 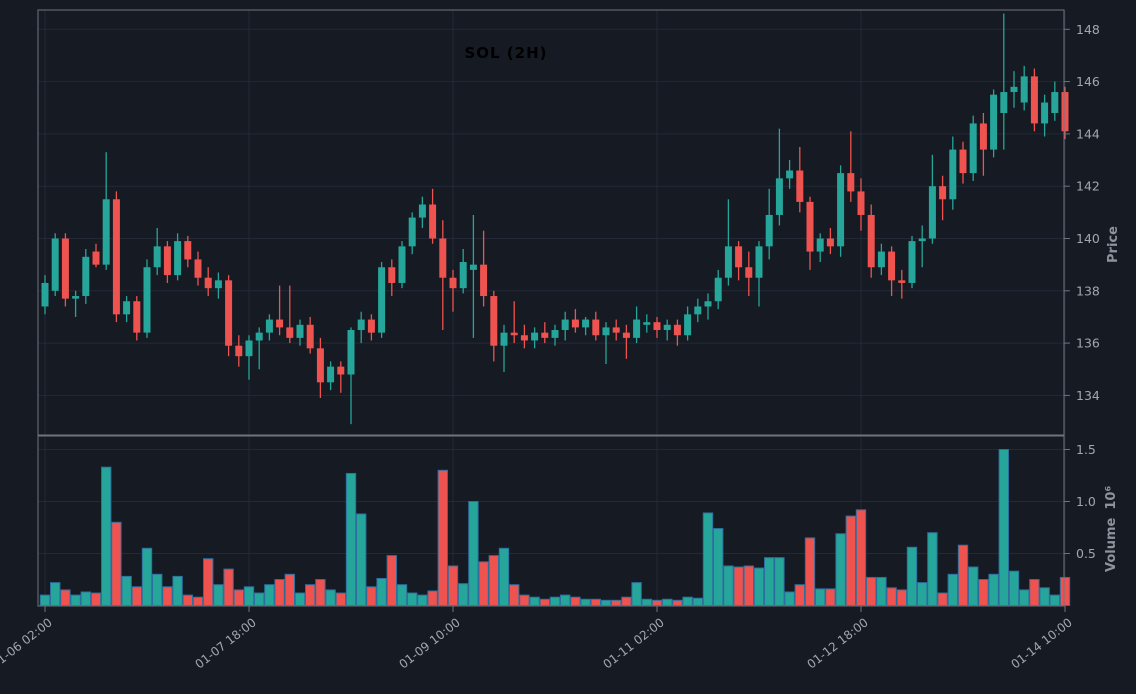 What do you see at coordinates (1111, 544) in the screenshot?
I see `volume-axis-label-text: Volume` at bounding box center [1111, 544].